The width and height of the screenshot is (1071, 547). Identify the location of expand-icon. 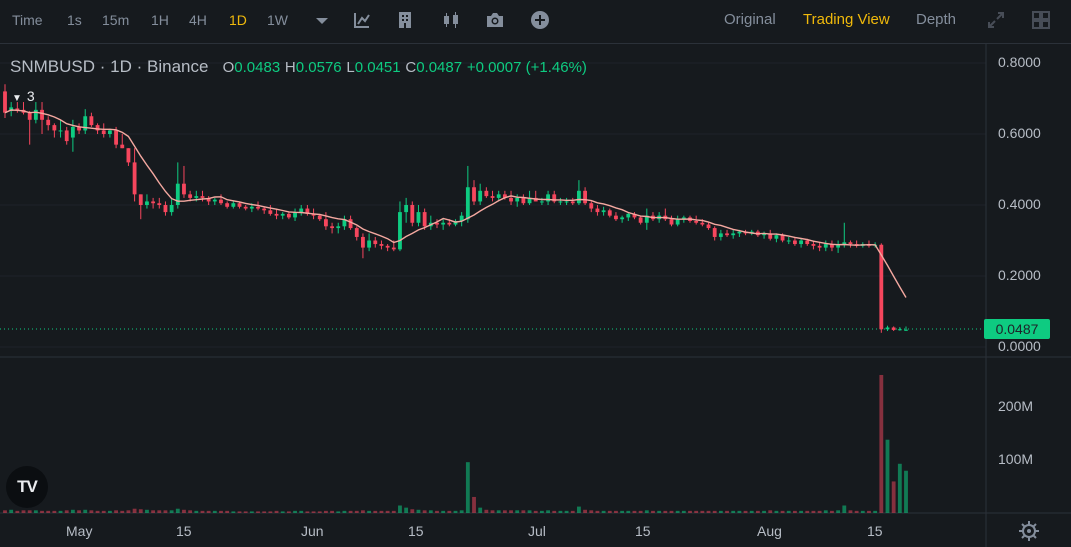
(996, 20).